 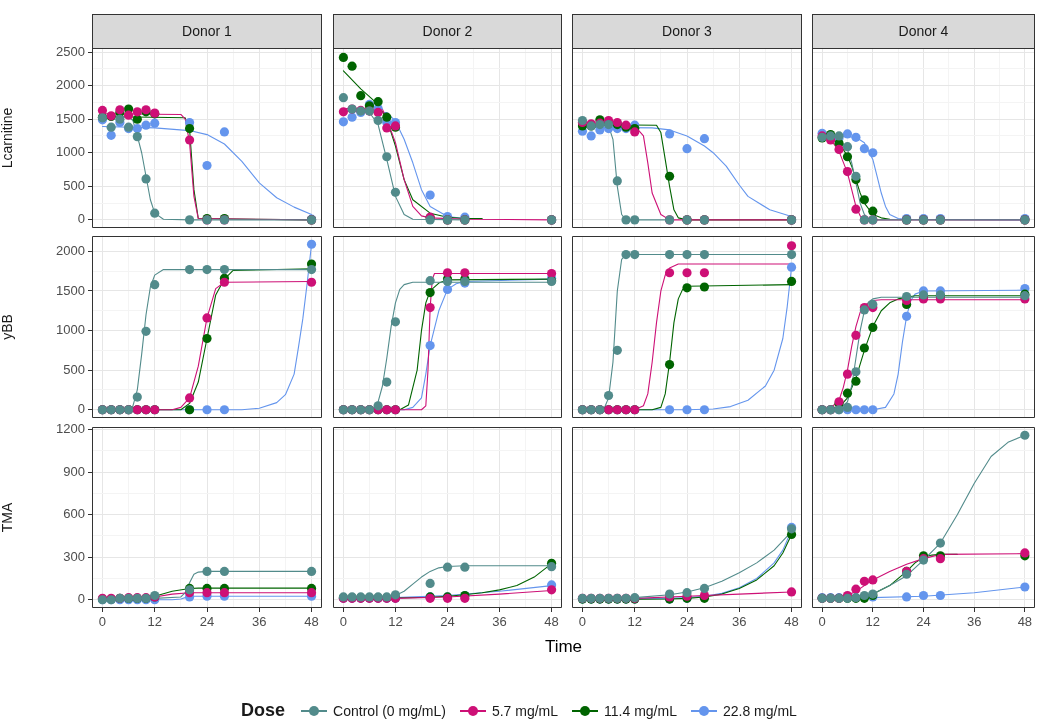 I want to click on y-tick-label: 1200, so click(x=70, y=429).